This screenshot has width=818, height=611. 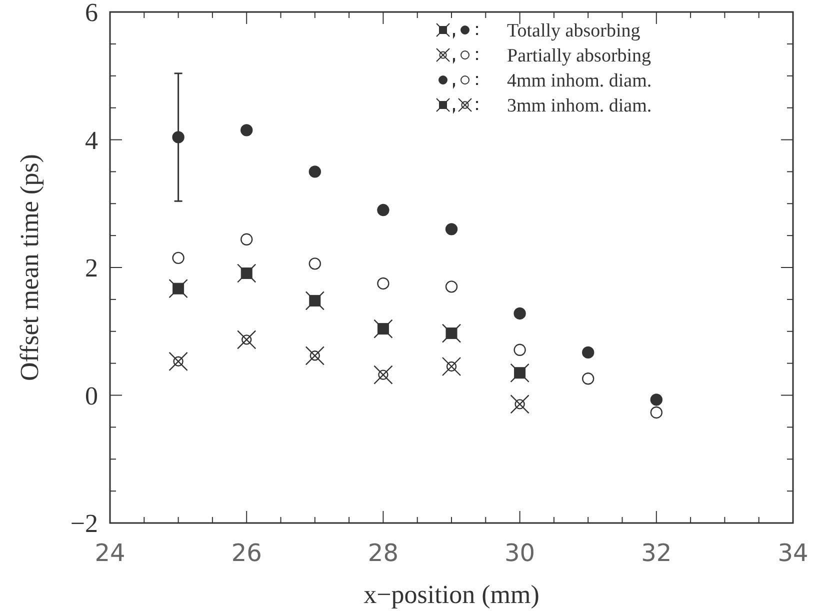 I want to click on x-tick-label: 30, so click(x=520, y=553).